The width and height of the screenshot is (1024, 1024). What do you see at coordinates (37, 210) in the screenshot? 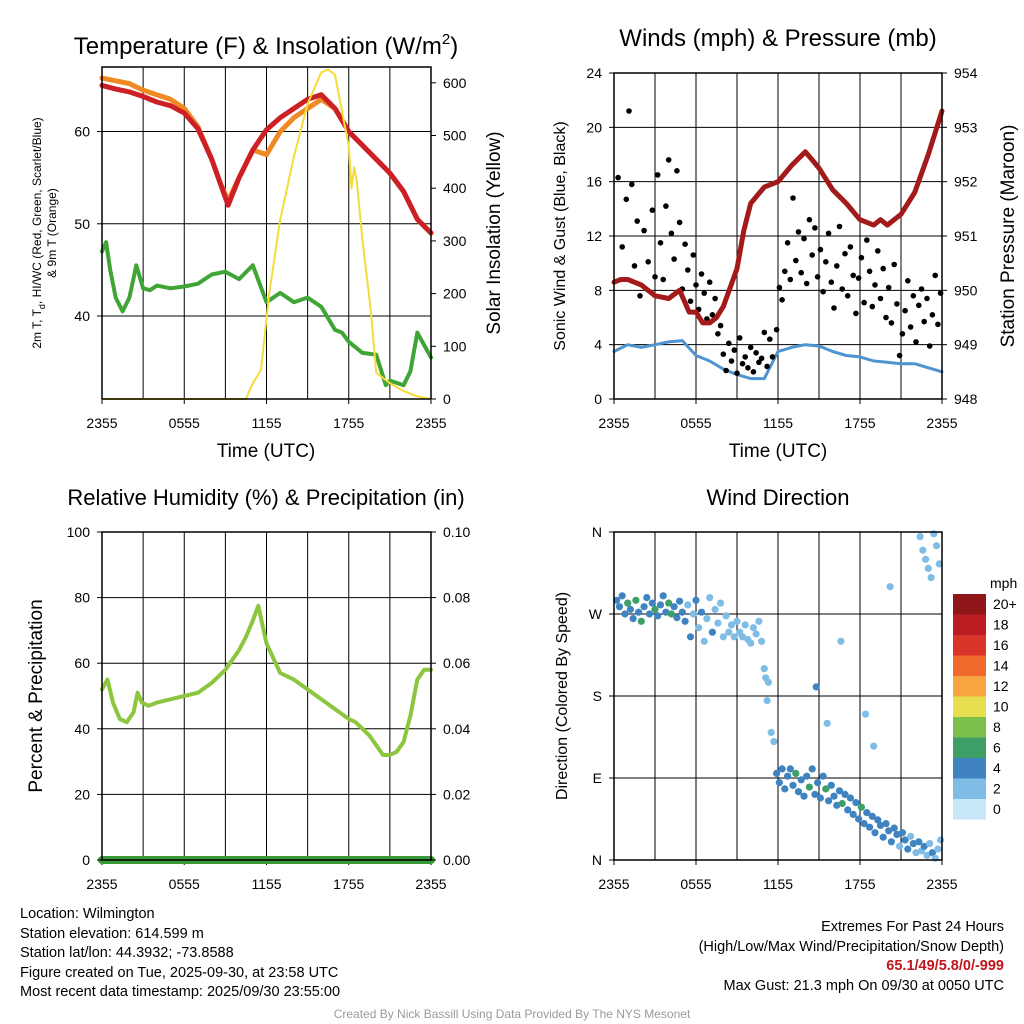
I see `y-axis-label-part: , HI/WC (Red, Green, Scarlet/Blue)` at bounding box center [37, 210].